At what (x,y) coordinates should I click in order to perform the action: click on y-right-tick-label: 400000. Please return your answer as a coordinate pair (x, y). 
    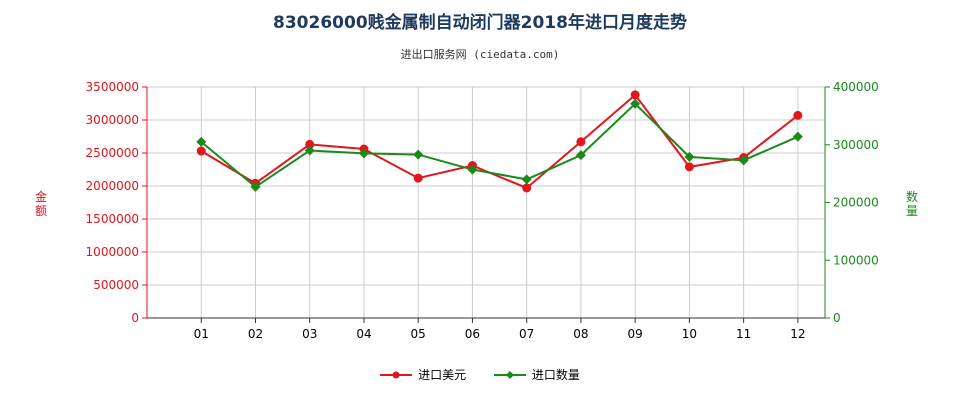
    Looking at the image, I should click on (856, 87).